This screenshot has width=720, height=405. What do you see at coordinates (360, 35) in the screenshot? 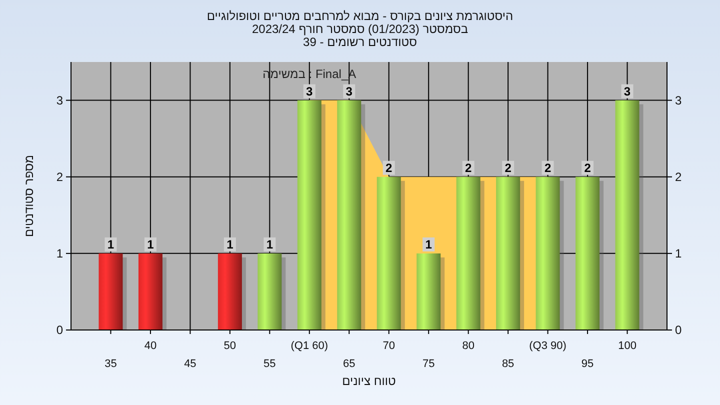
I see `chart-subtitle: בסמסטר (01/2023) סמסטר חורף 2023/24 סטודנטים רשומים - 39` at bounding box center [360, 35].